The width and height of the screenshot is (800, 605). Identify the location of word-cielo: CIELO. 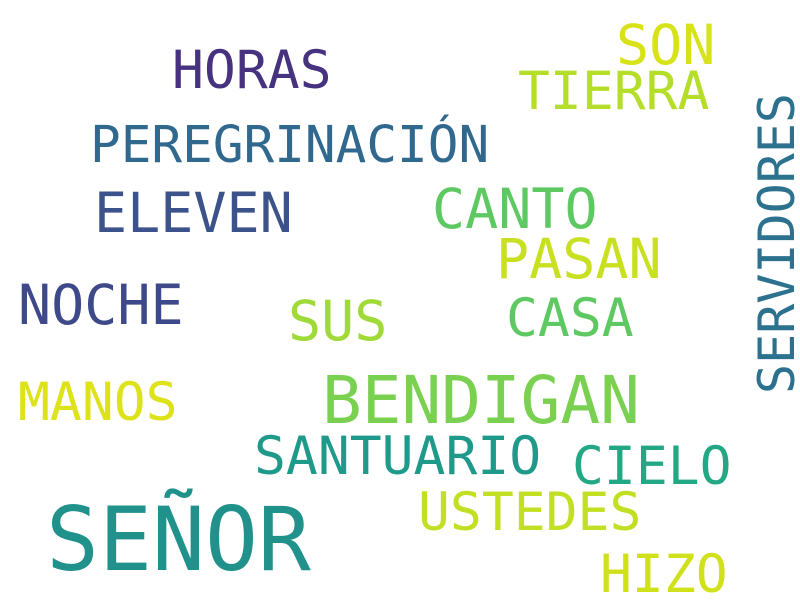
(652, 466).